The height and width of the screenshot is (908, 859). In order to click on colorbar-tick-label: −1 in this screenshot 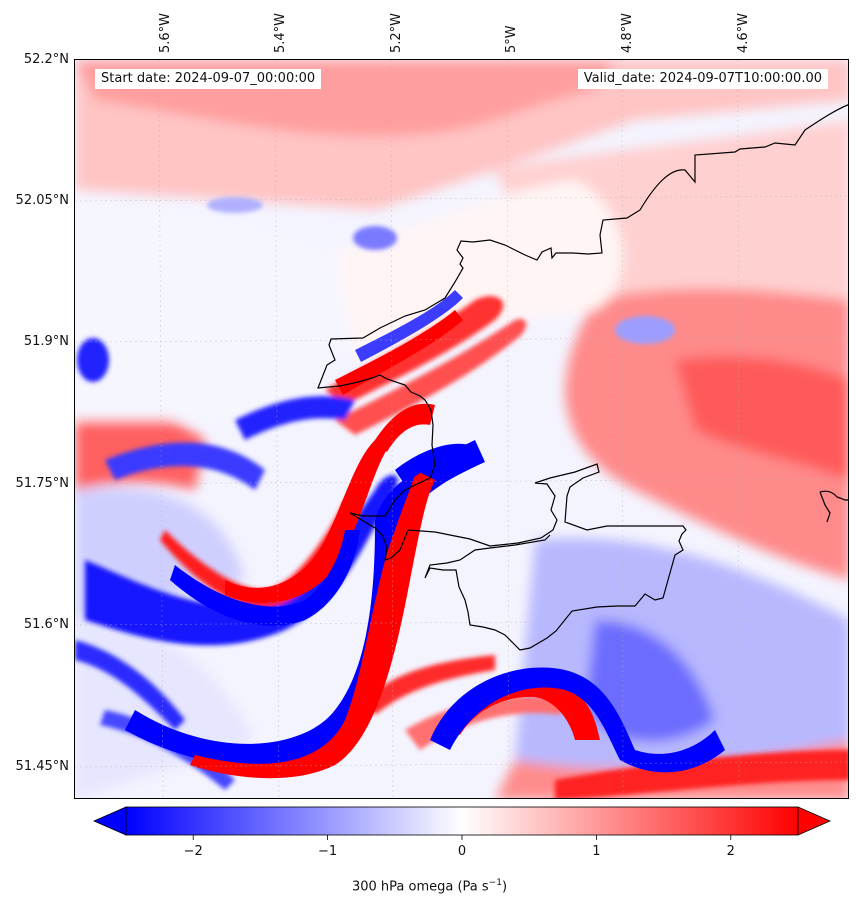, I will do `click(328, 851)`.